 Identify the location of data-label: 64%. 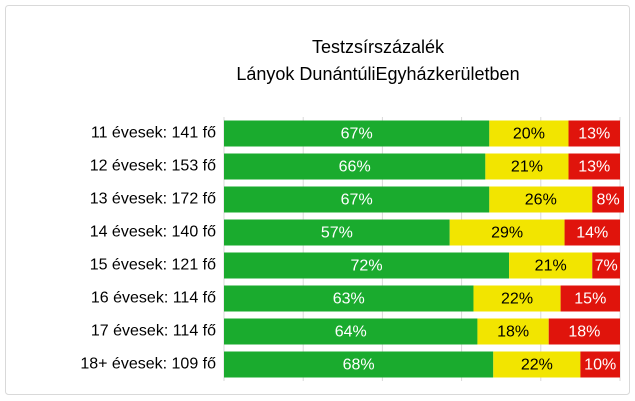
(351, 332).